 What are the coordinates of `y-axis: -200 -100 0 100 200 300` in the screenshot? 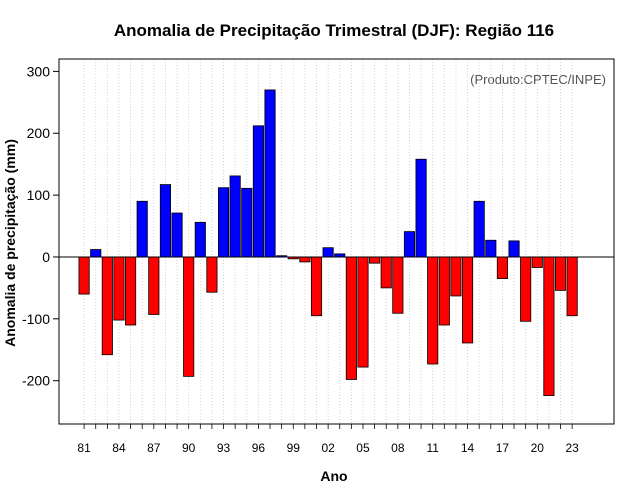 It's located at (40, 226).